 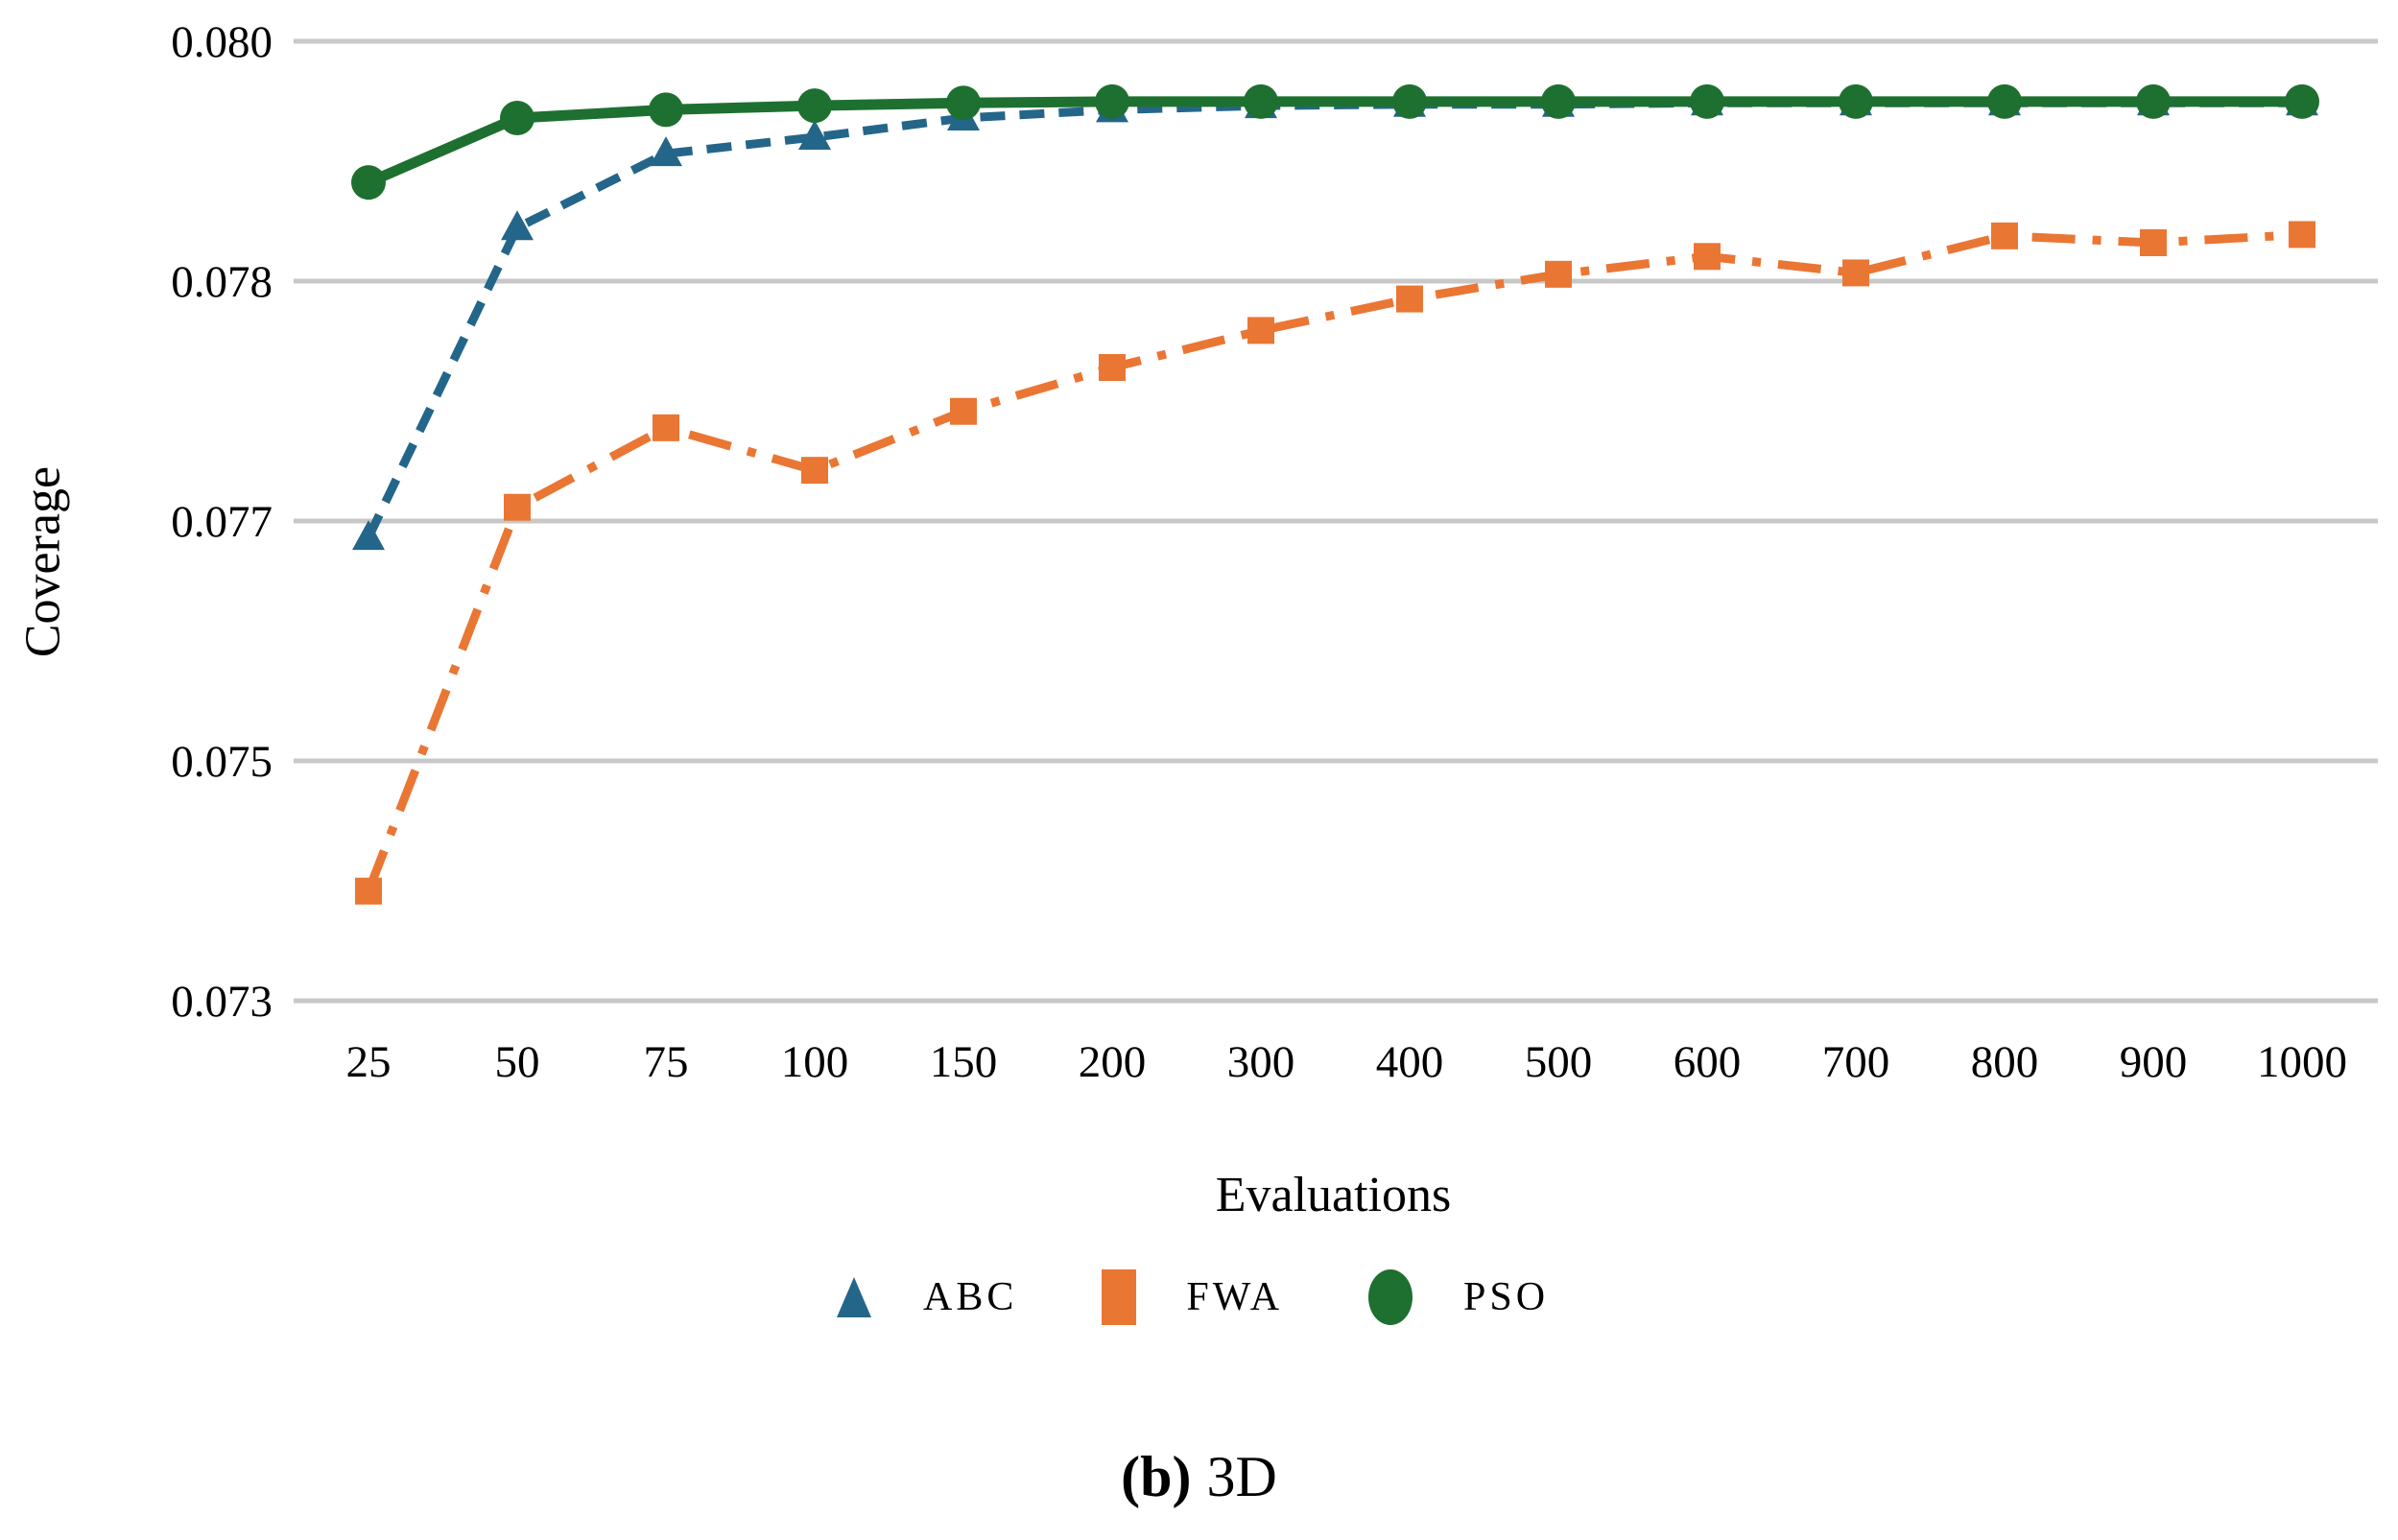 I want to click on legend: ABC FWA PSO, so click(x=1192, y=1297).